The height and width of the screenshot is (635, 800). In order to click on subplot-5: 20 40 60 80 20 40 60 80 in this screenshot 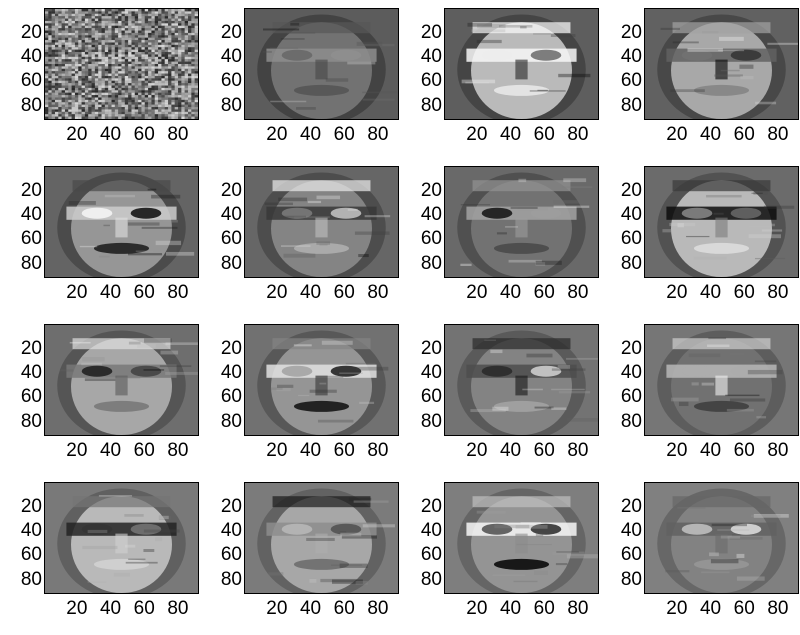, I will do `click(100, 237)`.